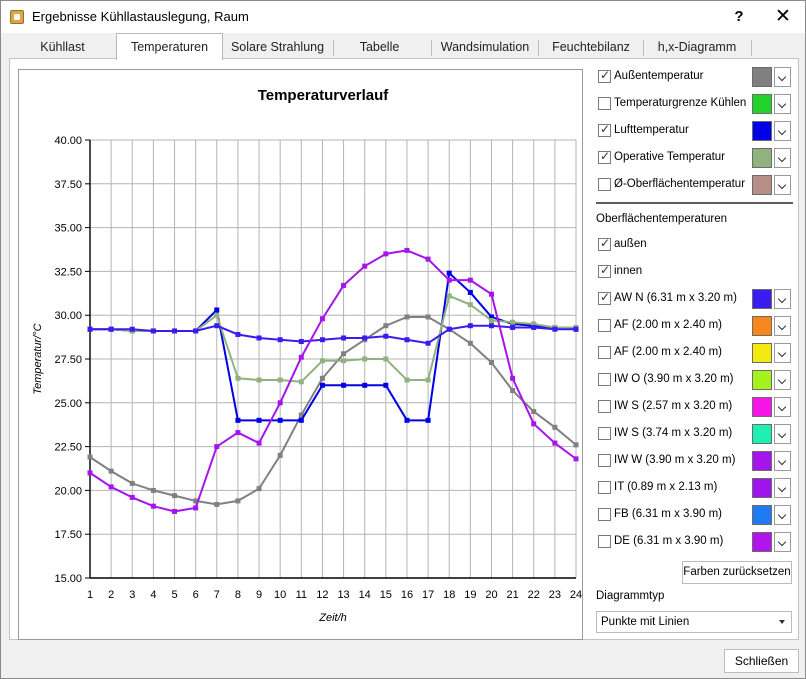 This screenshot has width=806, height=679. Describe the element at coordinates (555, 595) in the screenshot. I see `x-tick-label: 23` at that location.